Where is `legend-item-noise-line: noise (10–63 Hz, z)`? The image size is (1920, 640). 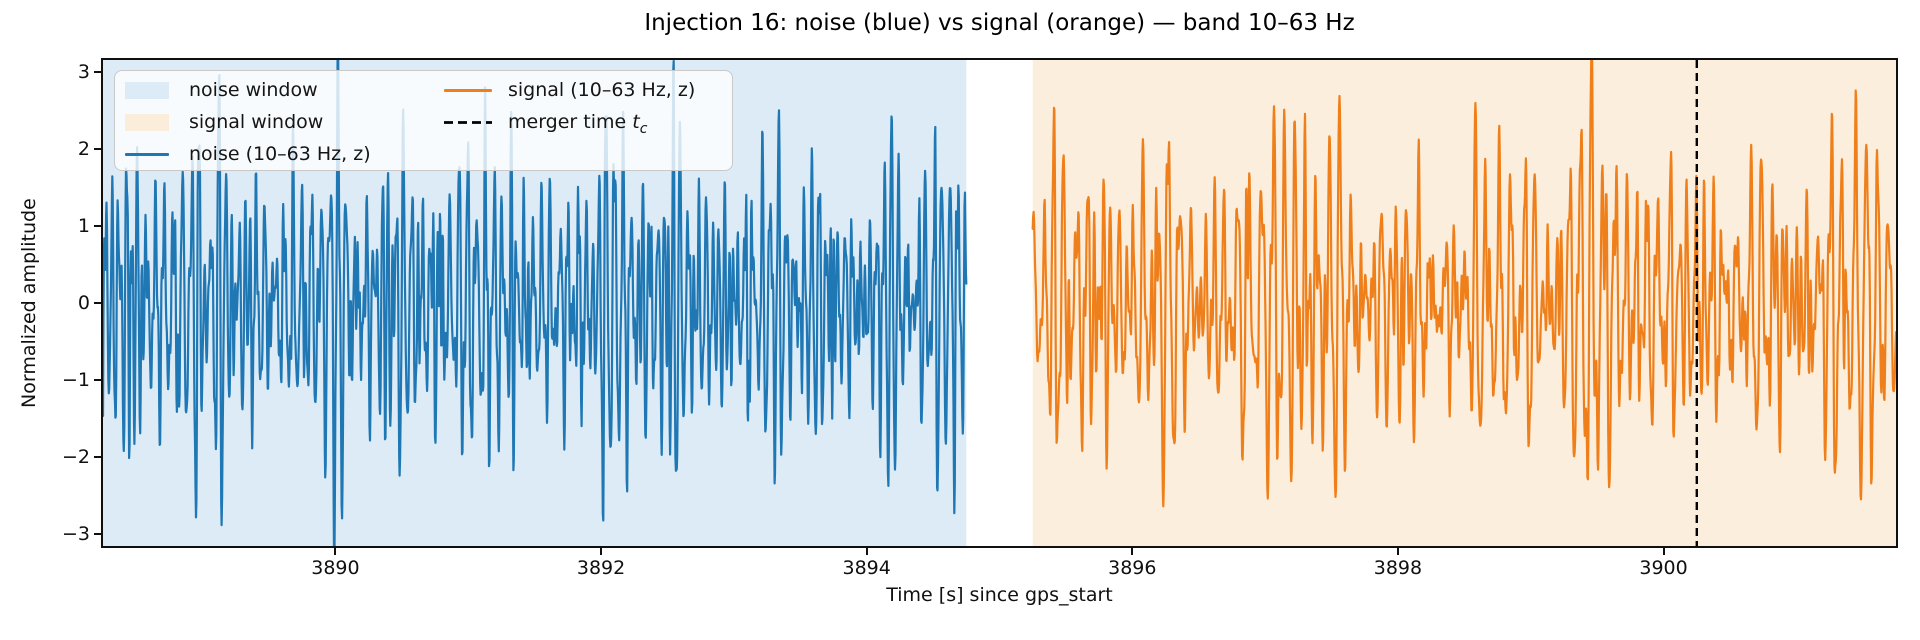 legend-item-noise-line: noise (10–63 Hz, z) is located at coordinates (248, 154).